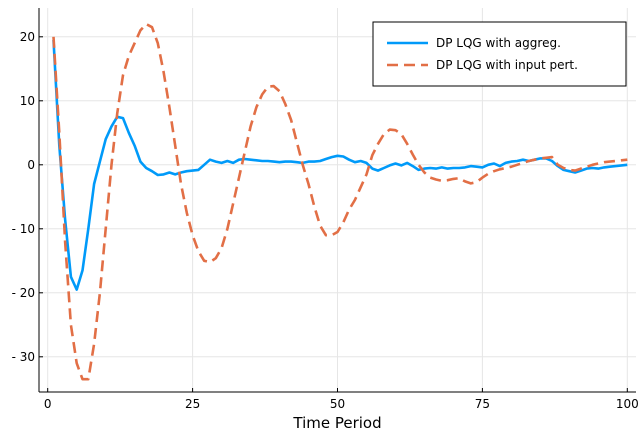 The height and width of the screenshot is (434, 642). I want to click on y-tick-label: - 10, so click(23, 229).